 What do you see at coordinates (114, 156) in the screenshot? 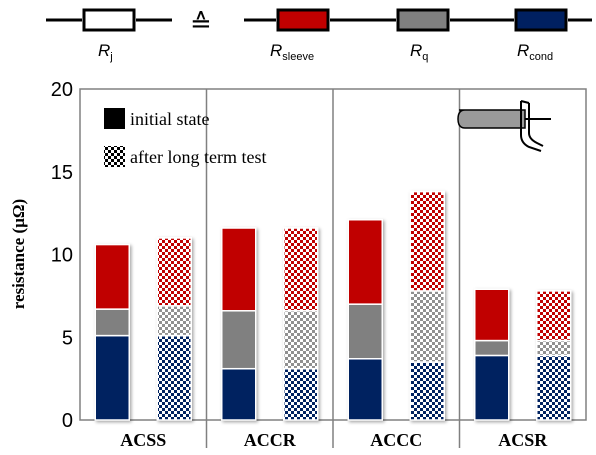
I see `legend-swatch-checkered` at bounding box center [114, 156].